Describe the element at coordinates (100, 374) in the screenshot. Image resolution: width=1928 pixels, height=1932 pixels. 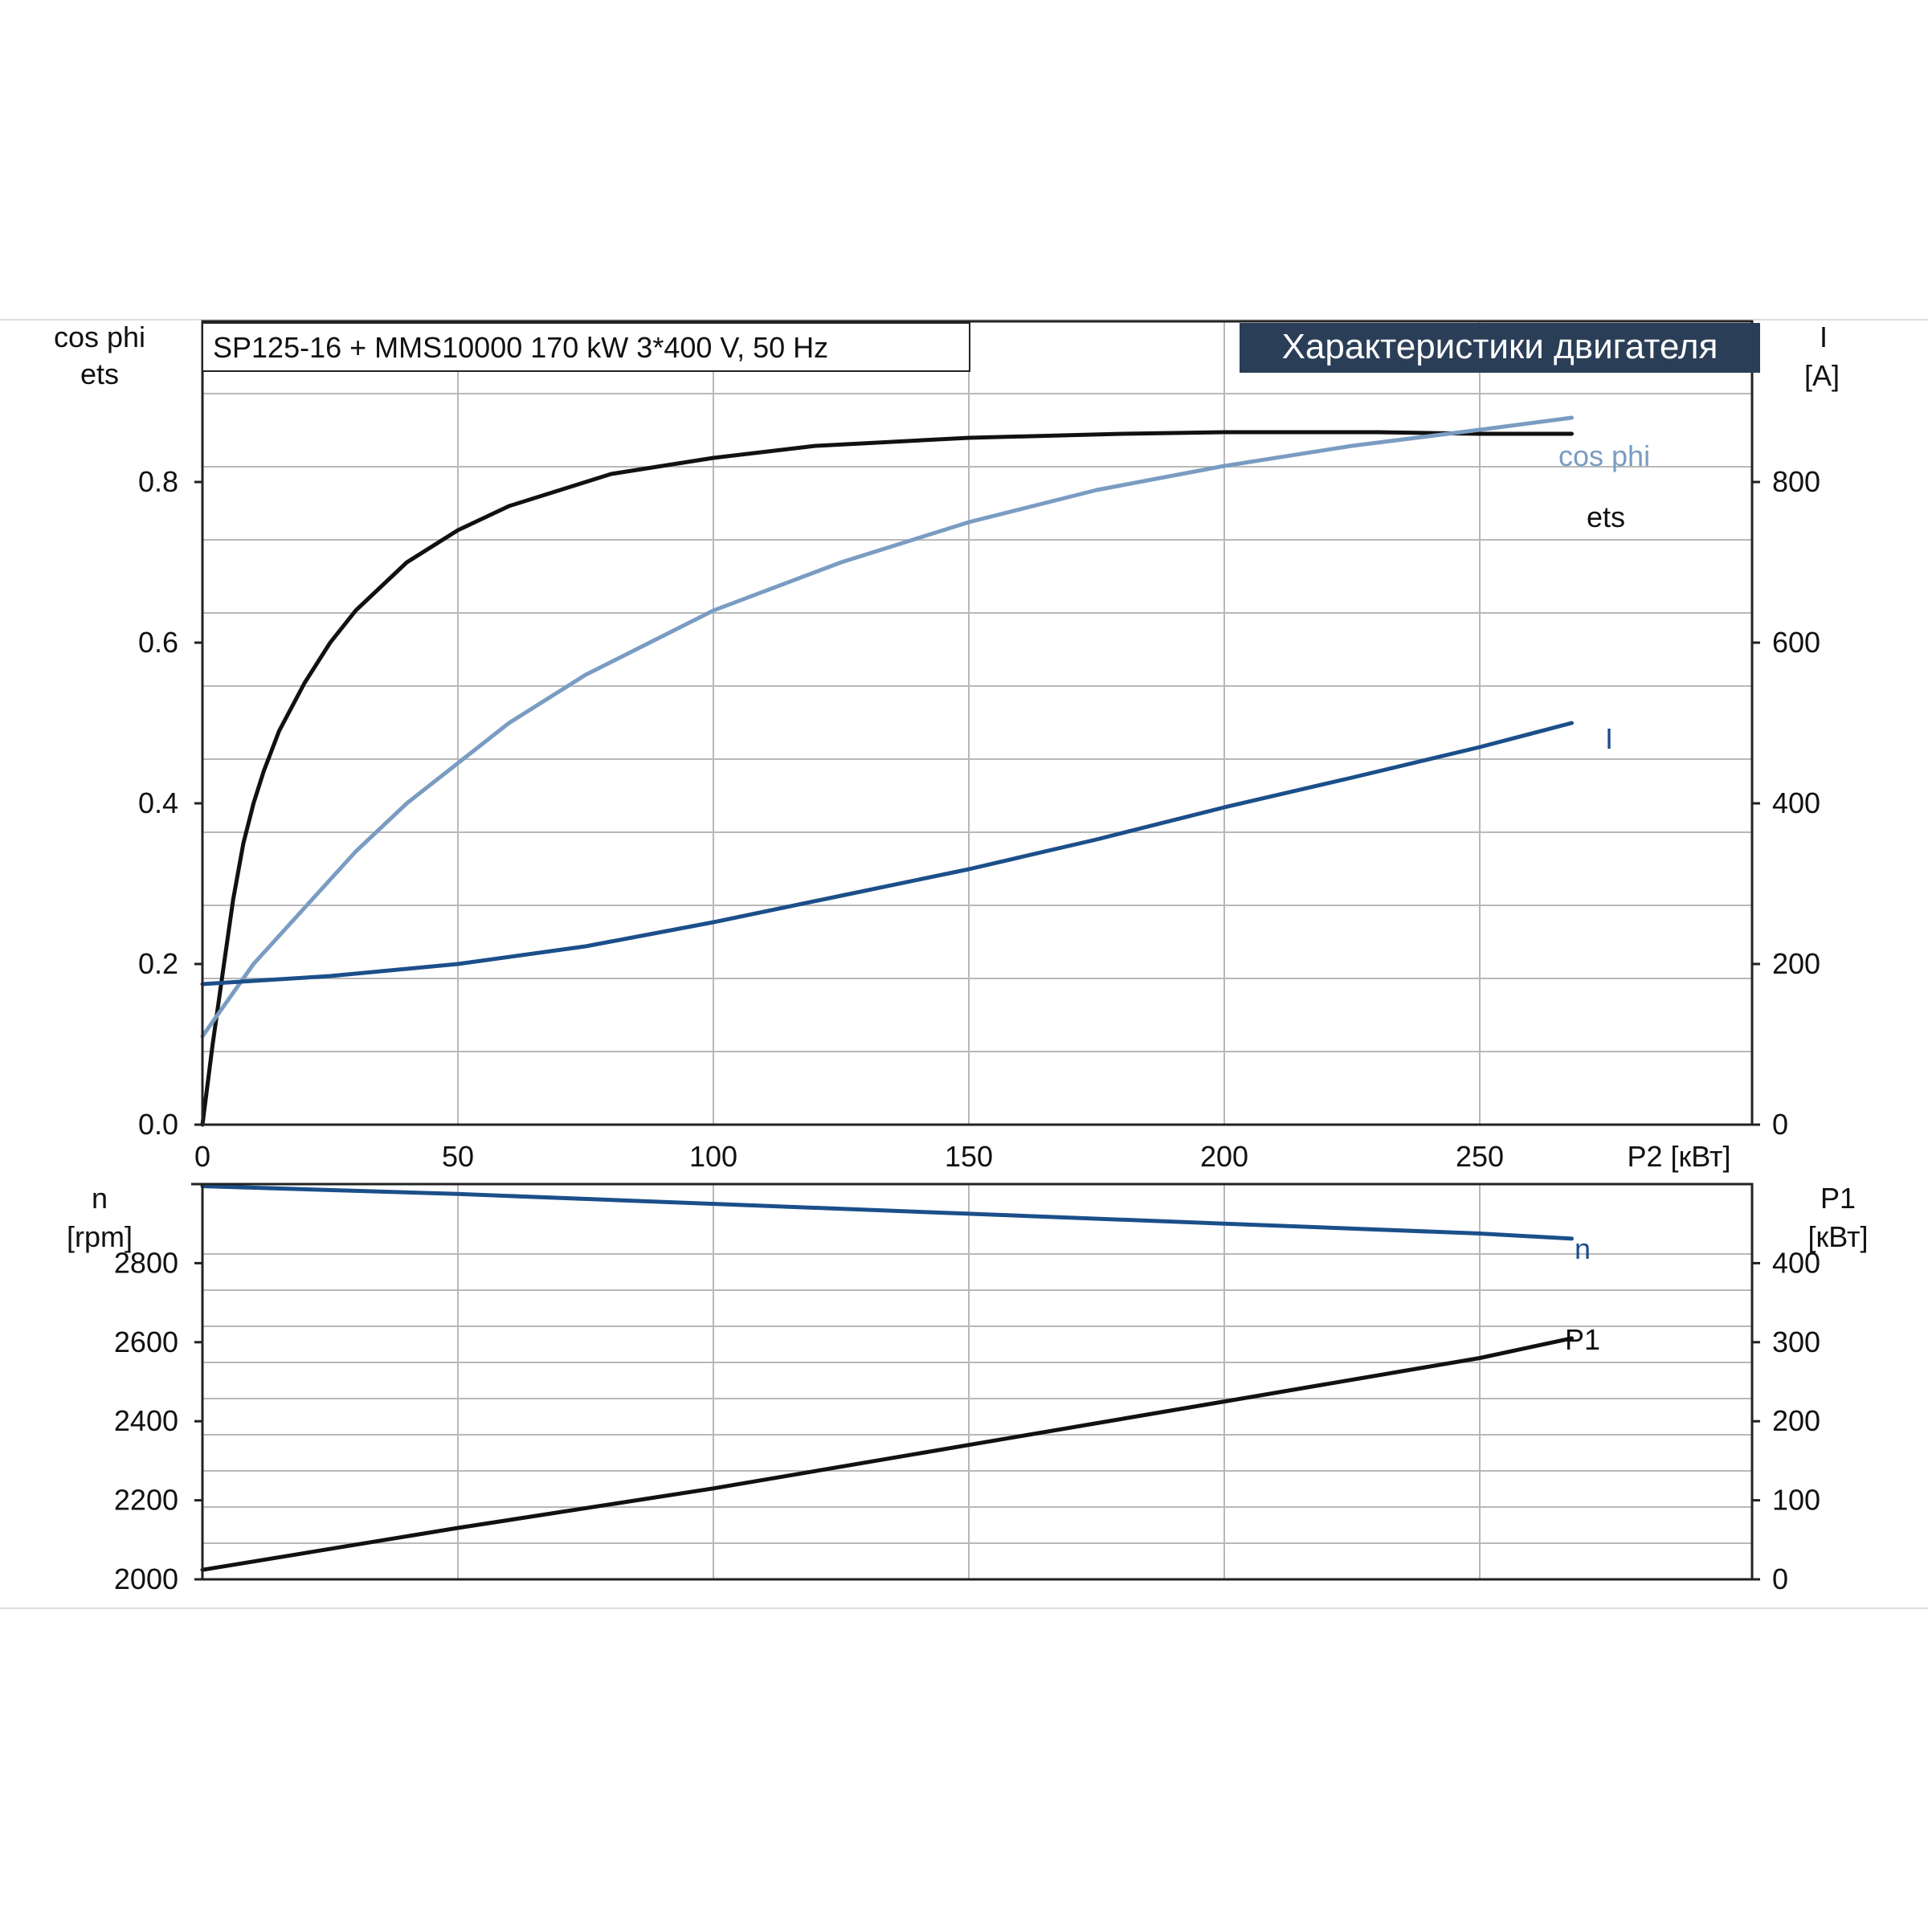
I see `y-left-label-ets: ets` at that location.